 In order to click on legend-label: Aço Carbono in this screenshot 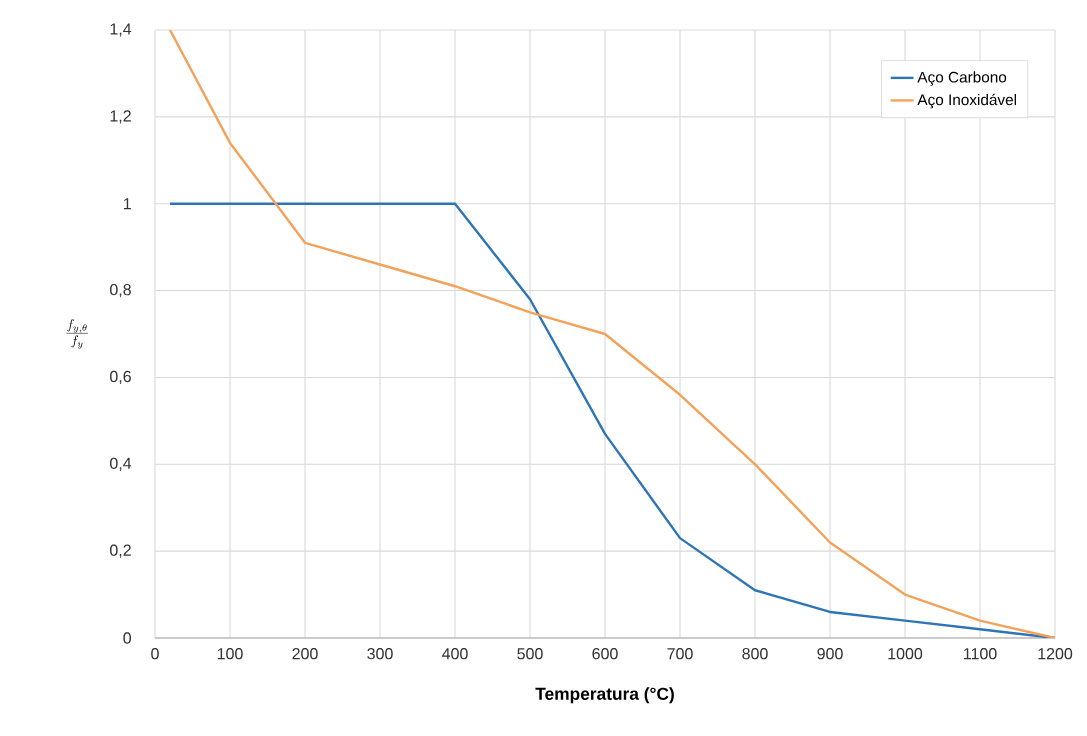, I will do `click(962, 78)`.